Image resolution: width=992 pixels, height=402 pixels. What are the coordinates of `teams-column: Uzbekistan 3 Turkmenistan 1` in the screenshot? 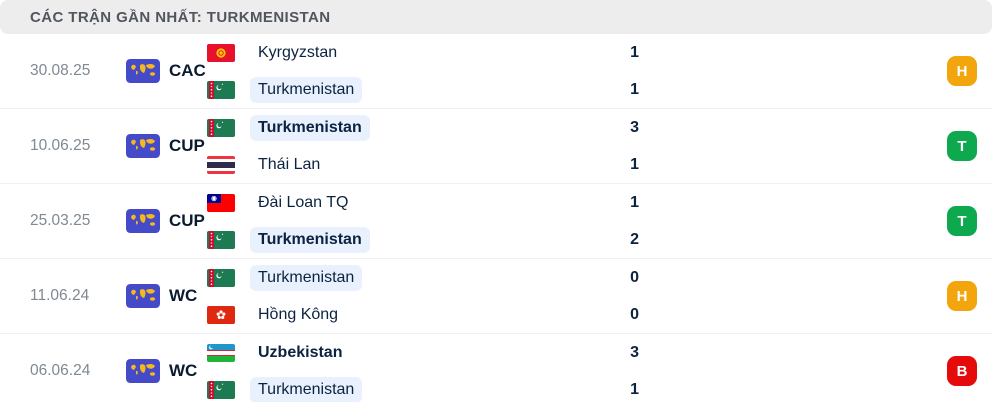 It's located at (423, 368).